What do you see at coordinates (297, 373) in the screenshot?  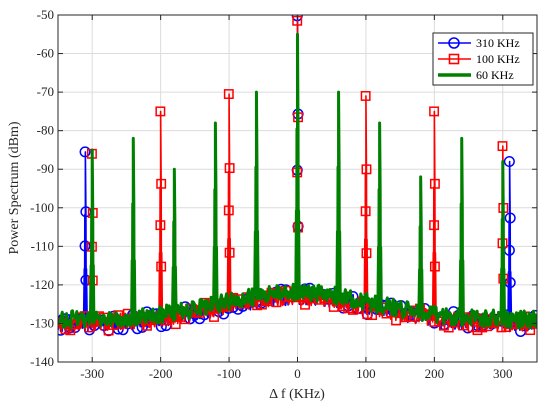 I see `x-tick-label: 0` at bounding box center [297, 373].